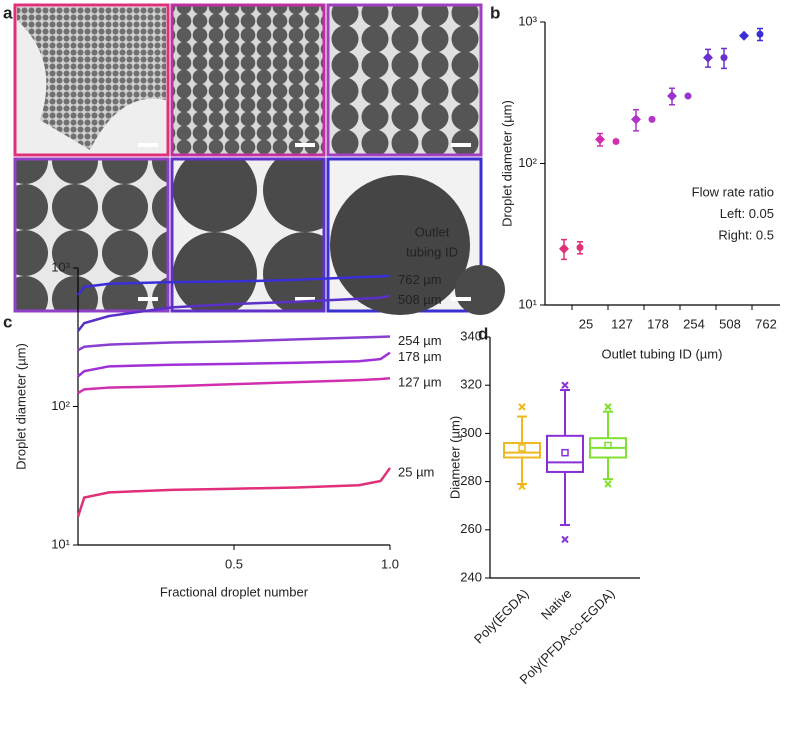 The image size is (788, 743). What do you see at coordinates (733, 191) in the screenshot?
I see `annotation: Flow rate ratio` at bounding box center [733, 191].